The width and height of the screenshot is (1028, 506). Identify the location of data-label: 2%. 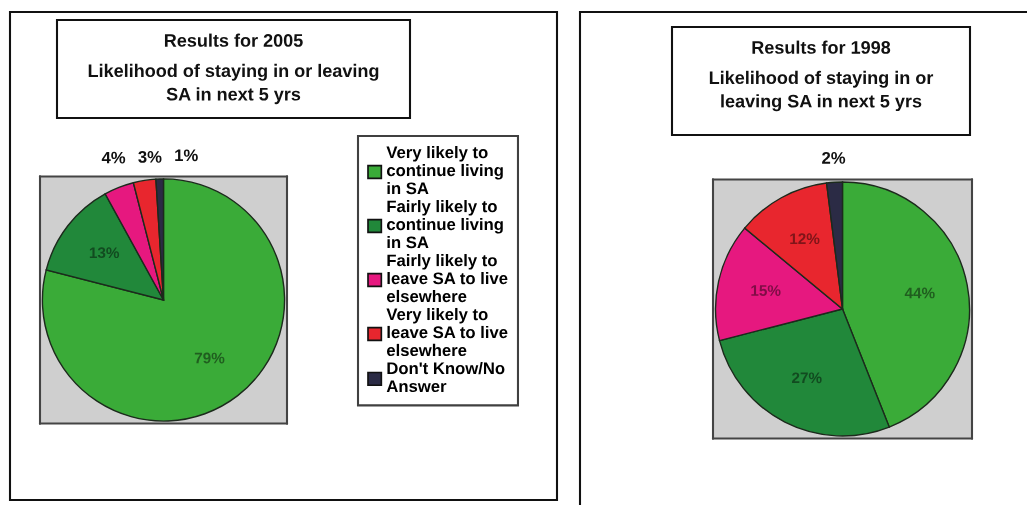
(834, 157).